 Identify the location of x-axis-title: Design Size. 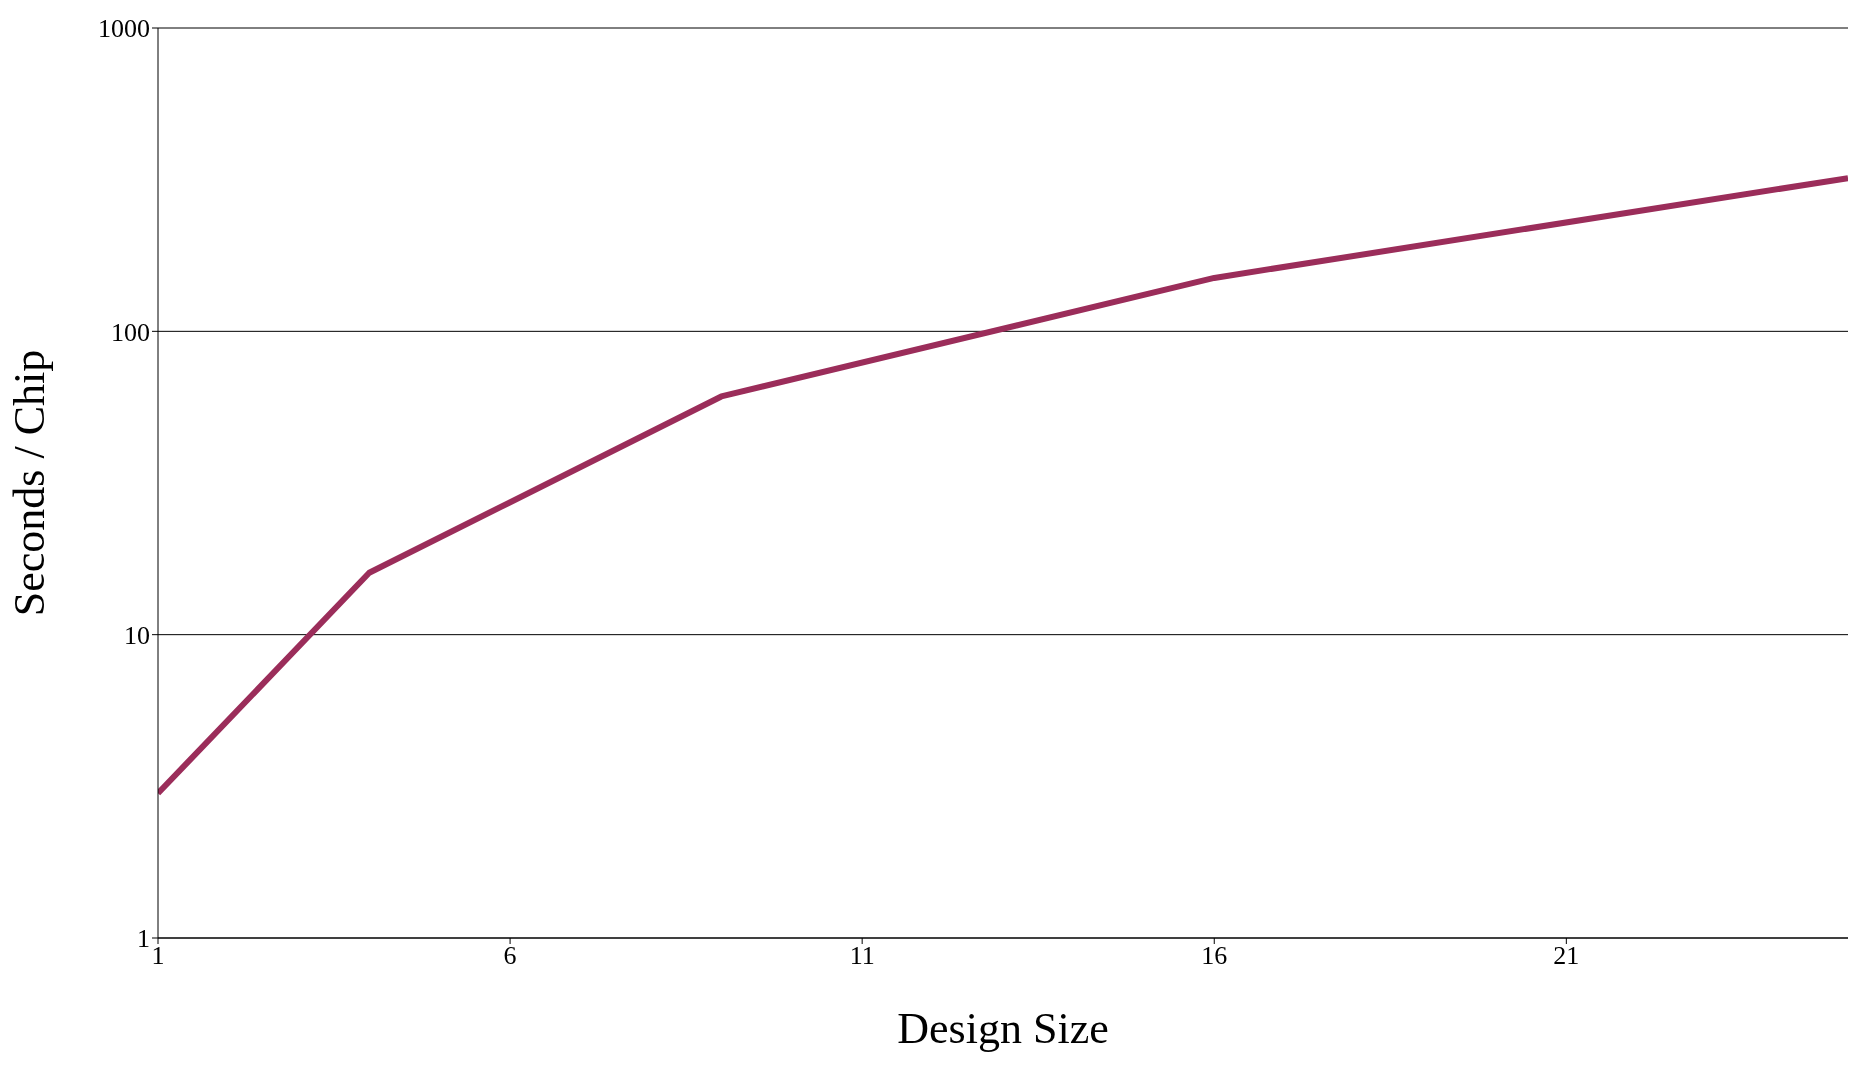
(1003, 1028).